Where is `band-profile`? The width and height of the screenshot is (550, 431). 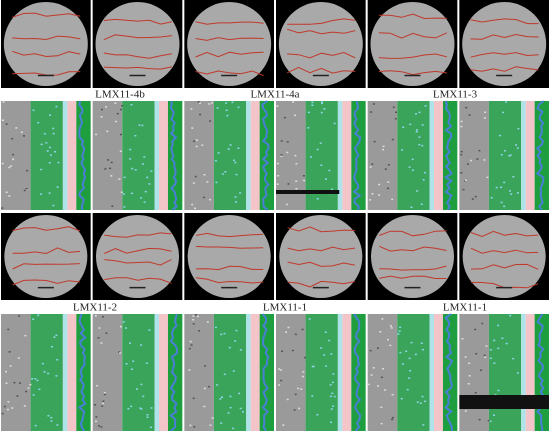 band-profile is located at coordinates (83, 155).